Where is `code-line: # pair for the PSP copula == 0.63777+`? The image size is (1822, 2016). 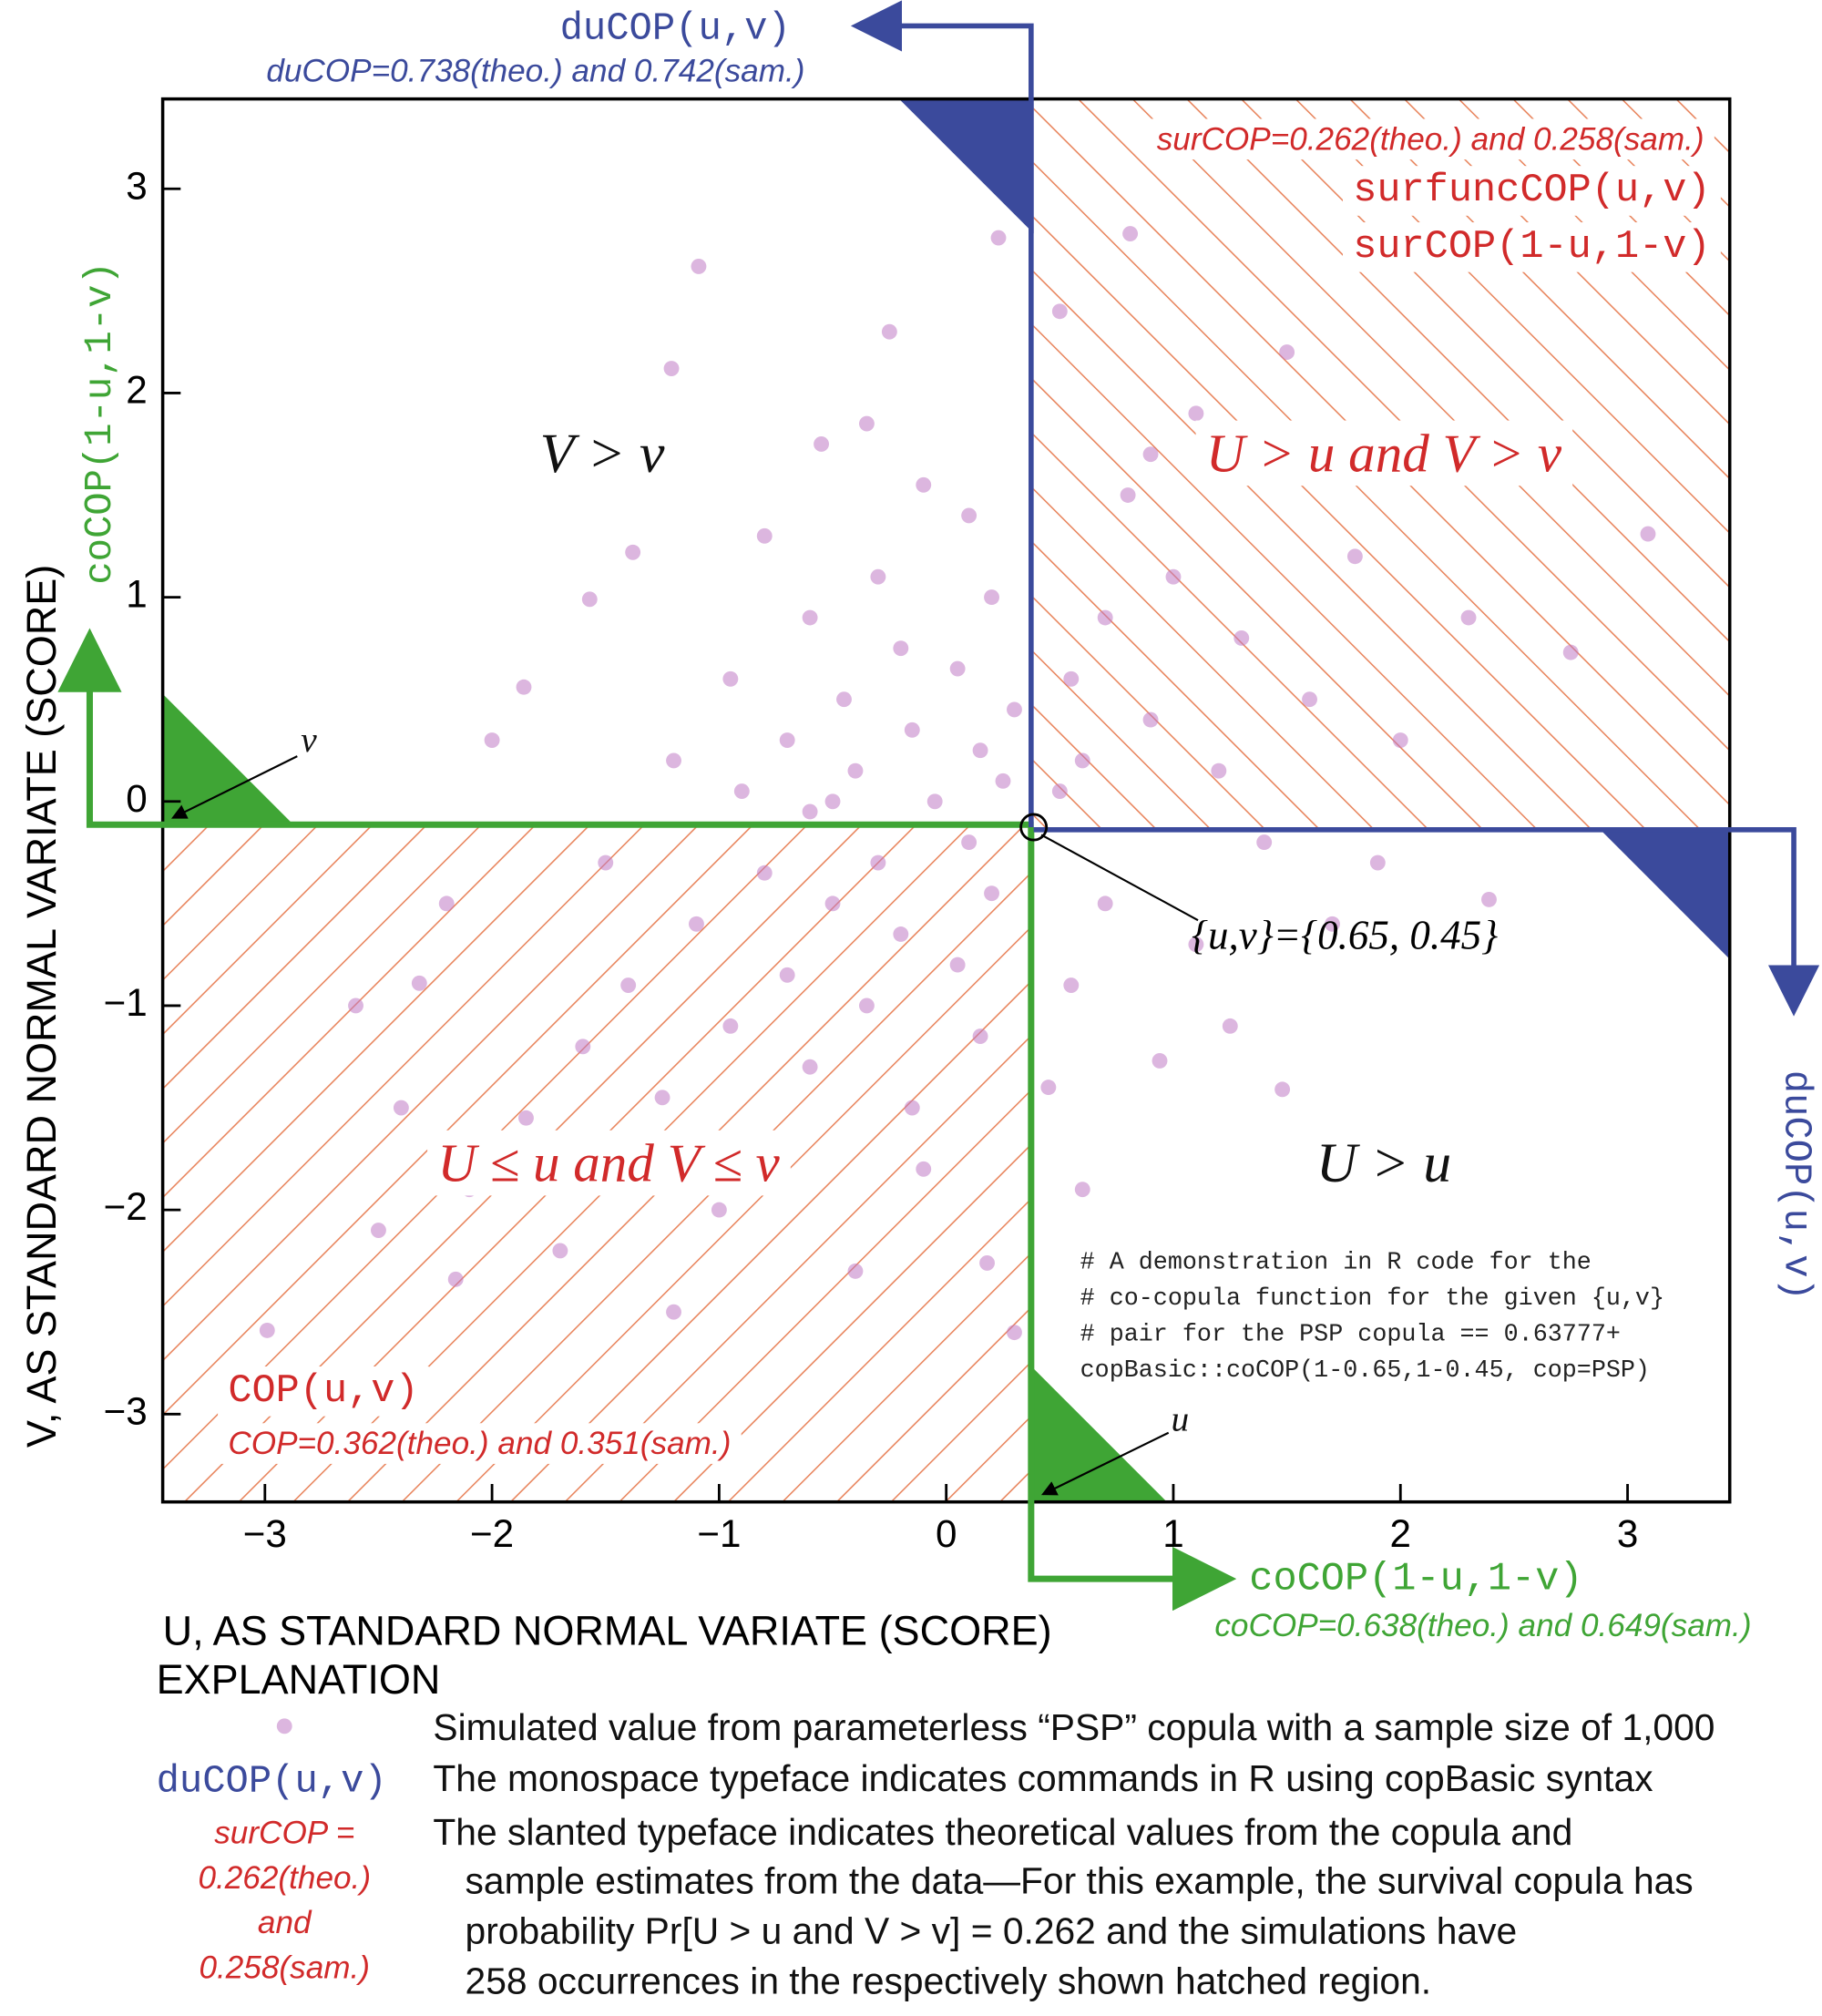
code-line: # pair for the PSP copula == 0.63777+ is located at coordinates (1351, 1335).